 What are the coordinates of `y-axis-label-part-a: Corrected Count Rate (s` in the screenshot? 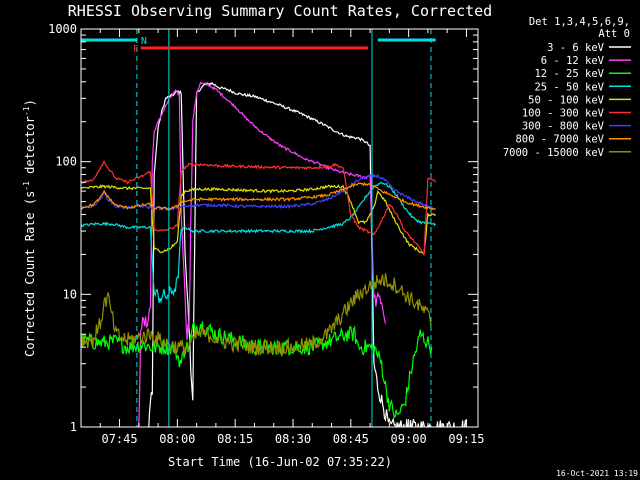 It's located at (30, 274).